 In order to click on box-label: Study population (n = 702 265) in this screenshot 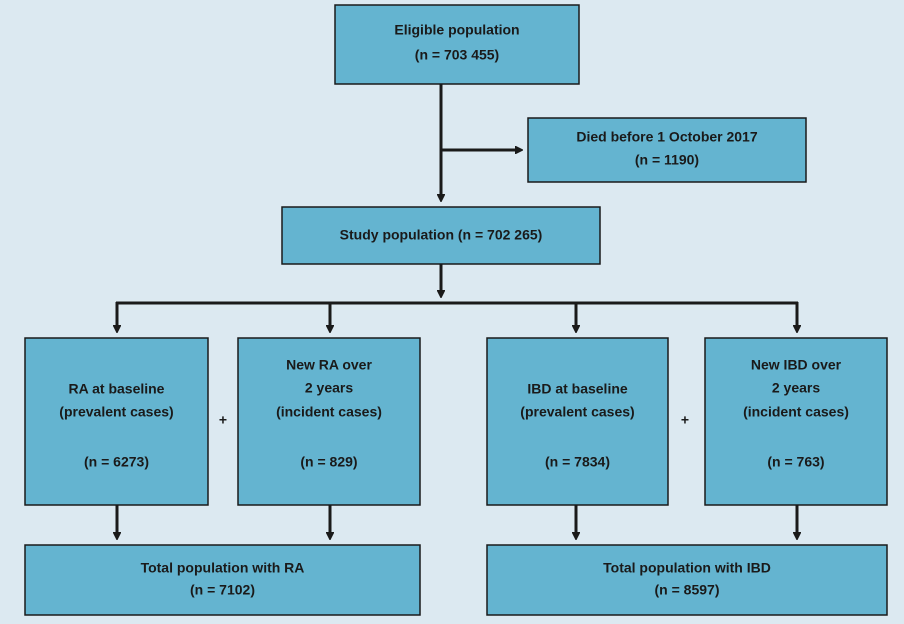, I will do `click(441, 235)`.